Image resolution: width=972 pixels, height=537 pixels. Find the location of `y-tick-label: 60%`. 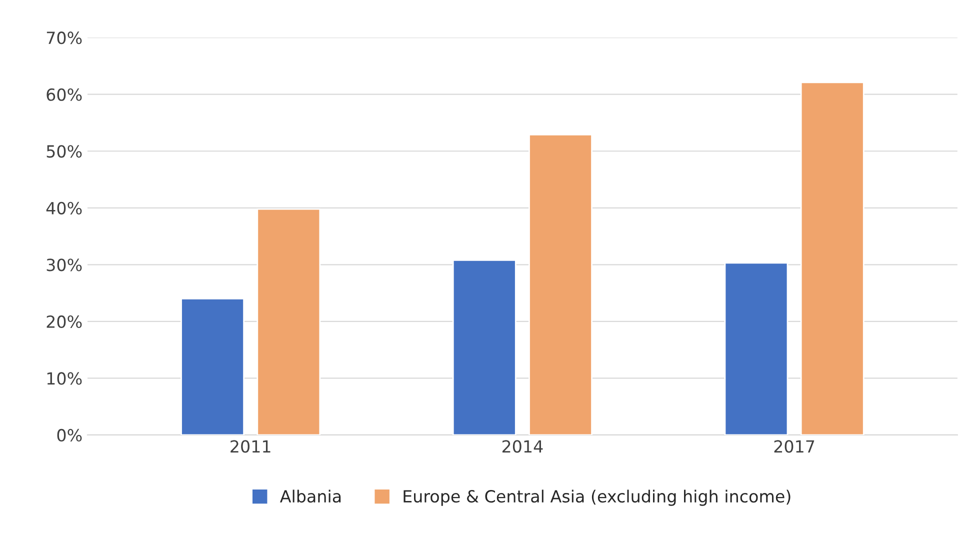

y-tick-label: 60% is located at coordinates (64, 94).